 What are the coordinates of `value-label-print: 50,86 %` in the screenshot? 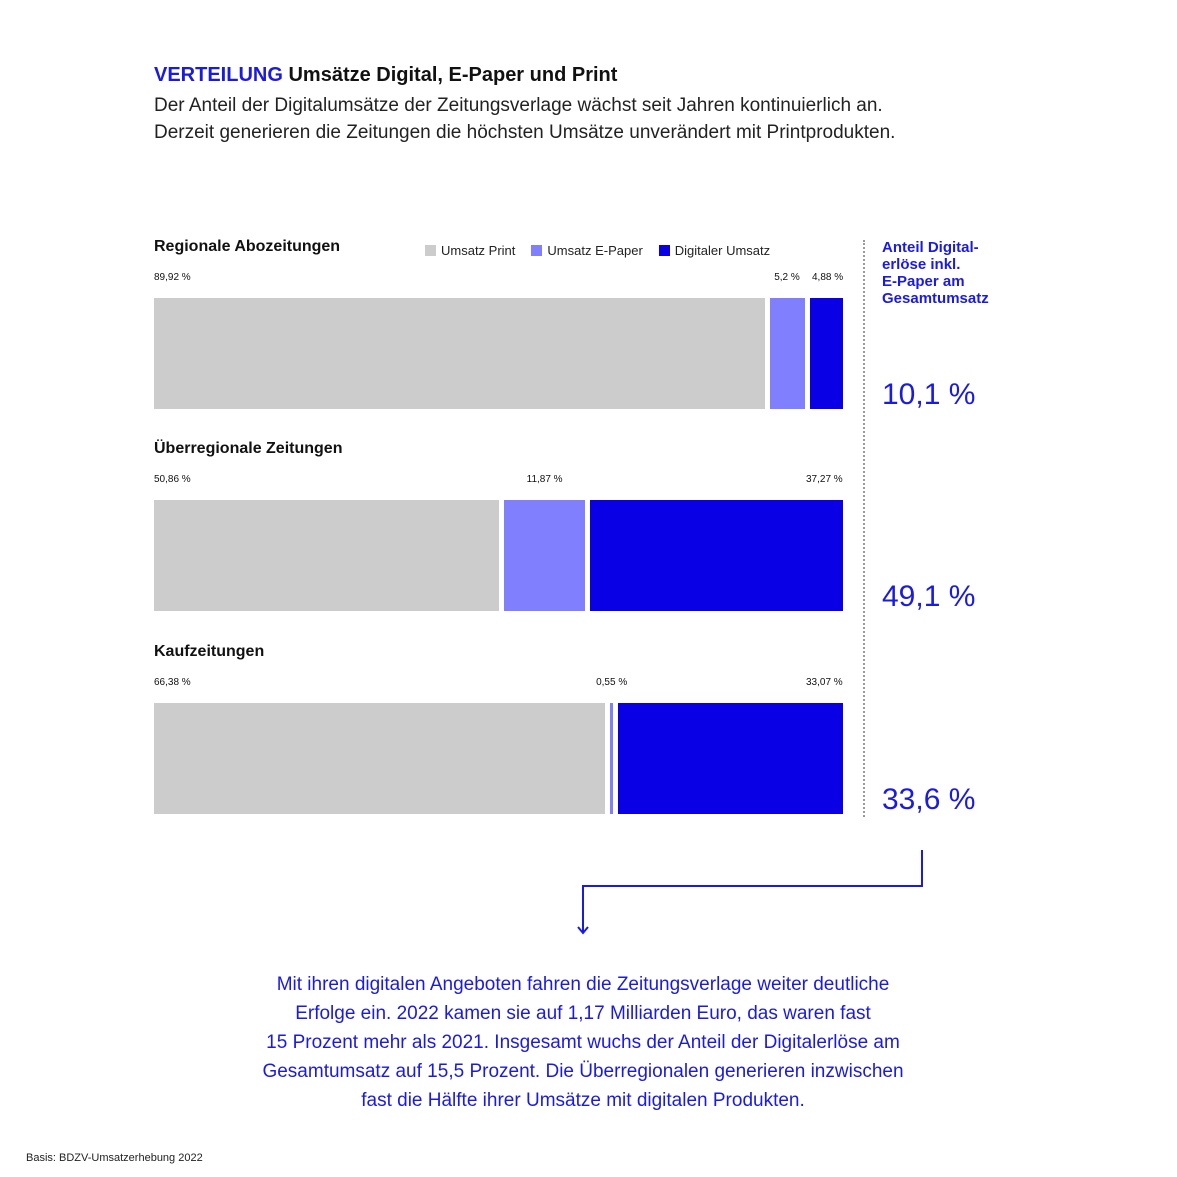 It's located at (172, 479).